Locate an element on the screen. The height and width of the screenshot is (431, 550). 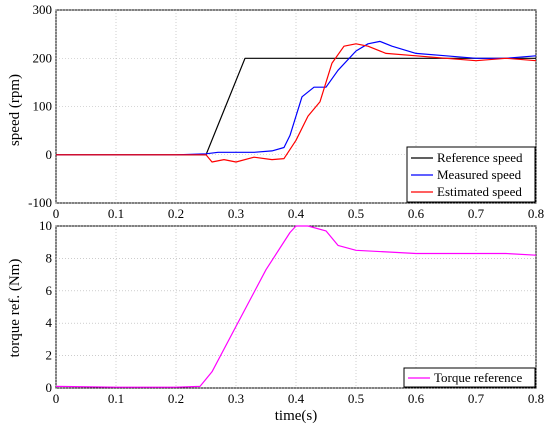
legend-label-estimated-speed: Estimated speed is located at coordinates (479, 191).